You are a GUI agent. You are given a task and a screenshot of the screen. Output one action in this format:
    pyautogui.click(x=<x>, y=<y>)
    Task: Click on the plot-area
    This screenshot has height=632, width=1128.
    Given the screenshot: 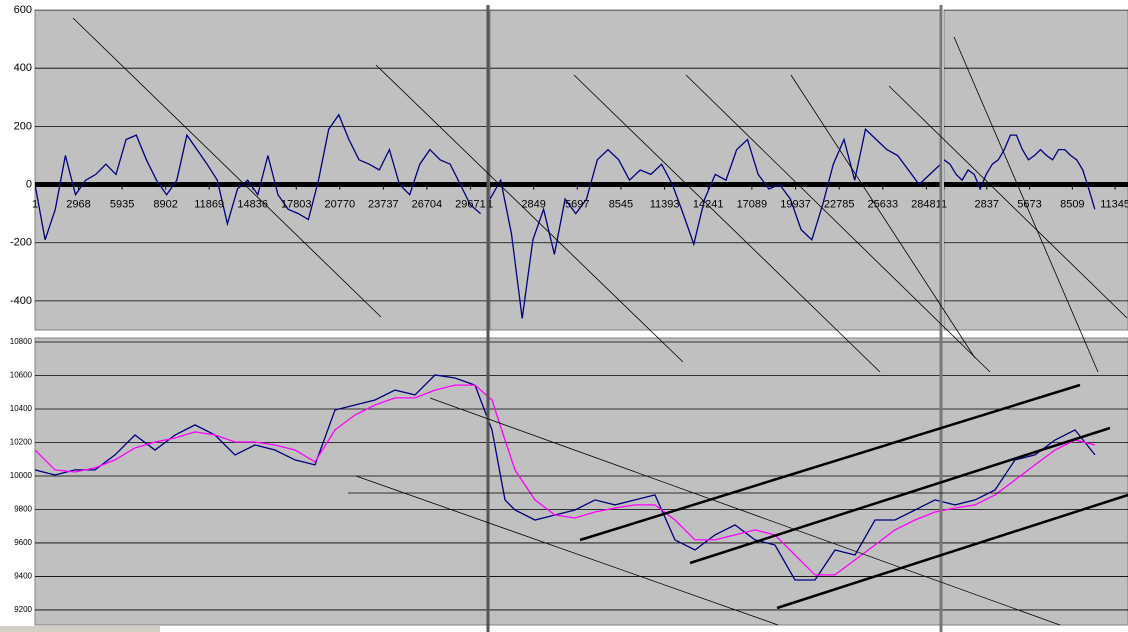 What is the action you would take?
    pyautogui.click(x=1035, y=170)
    